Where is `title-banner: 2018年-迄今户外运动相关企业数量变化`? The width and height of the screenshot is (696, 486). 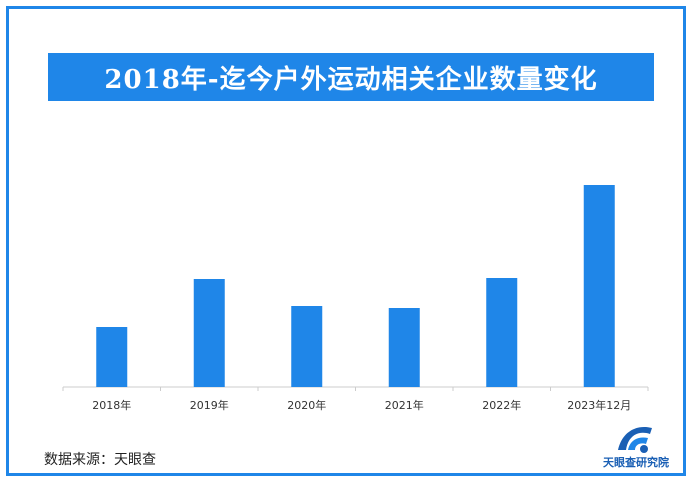
title-banner: 2018年-迄今户外运动相关企业数量变化 is located at coordinates (351, 77).